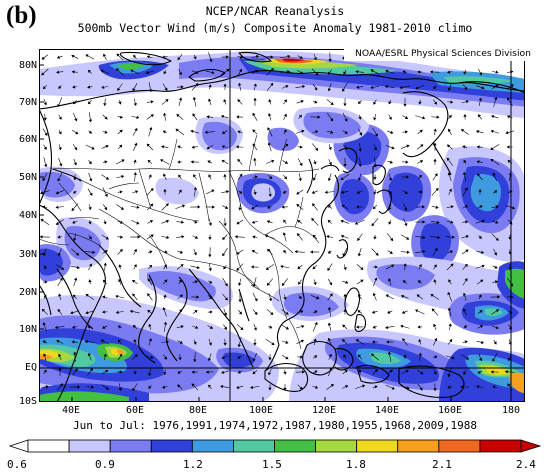 This screenshot has width=550, height=474. I want to click on lat-label-30n: 30N, so click(27, 254).